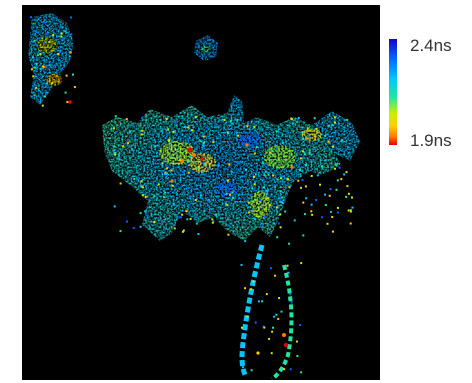  I want to click on colorbar, so click(393, 92).